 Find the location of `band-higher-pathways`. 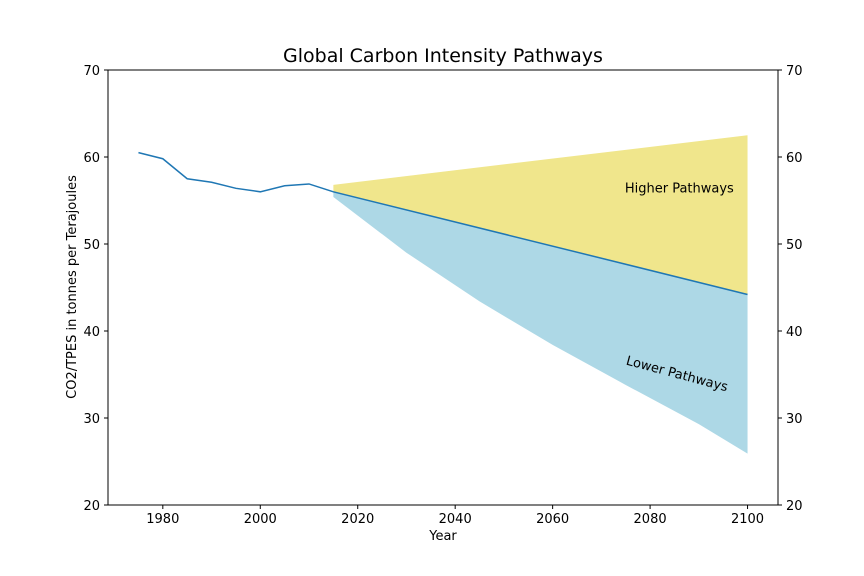

band-higher-pathways is located at coordinates (540, 215).